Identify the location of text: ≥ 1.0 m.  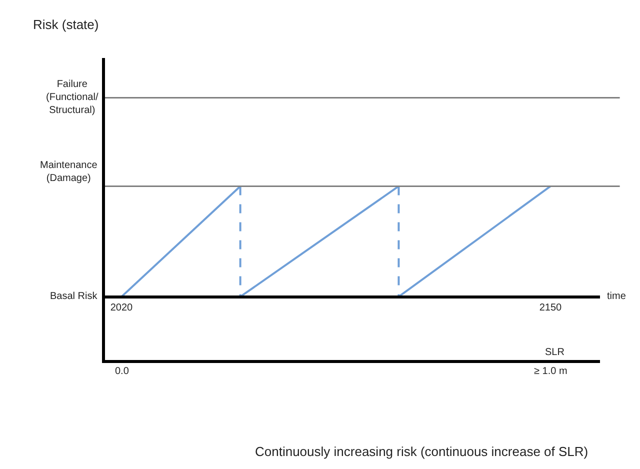
(551, 371).